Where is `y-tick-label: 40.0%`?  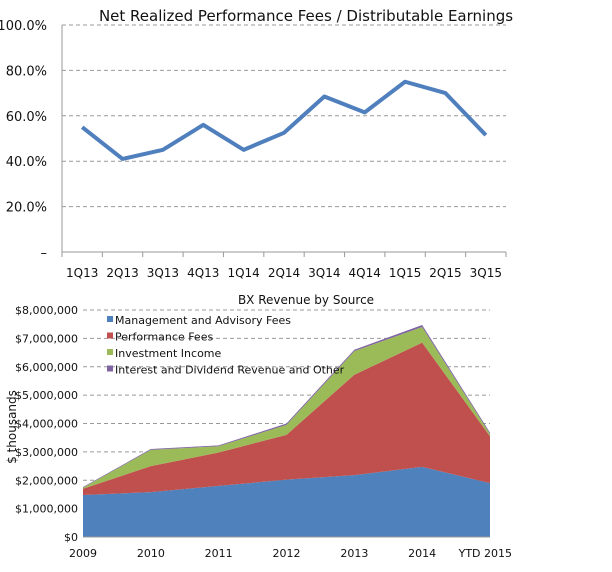 y-tick-label: 40.0% is located at coordinates (26, 162).